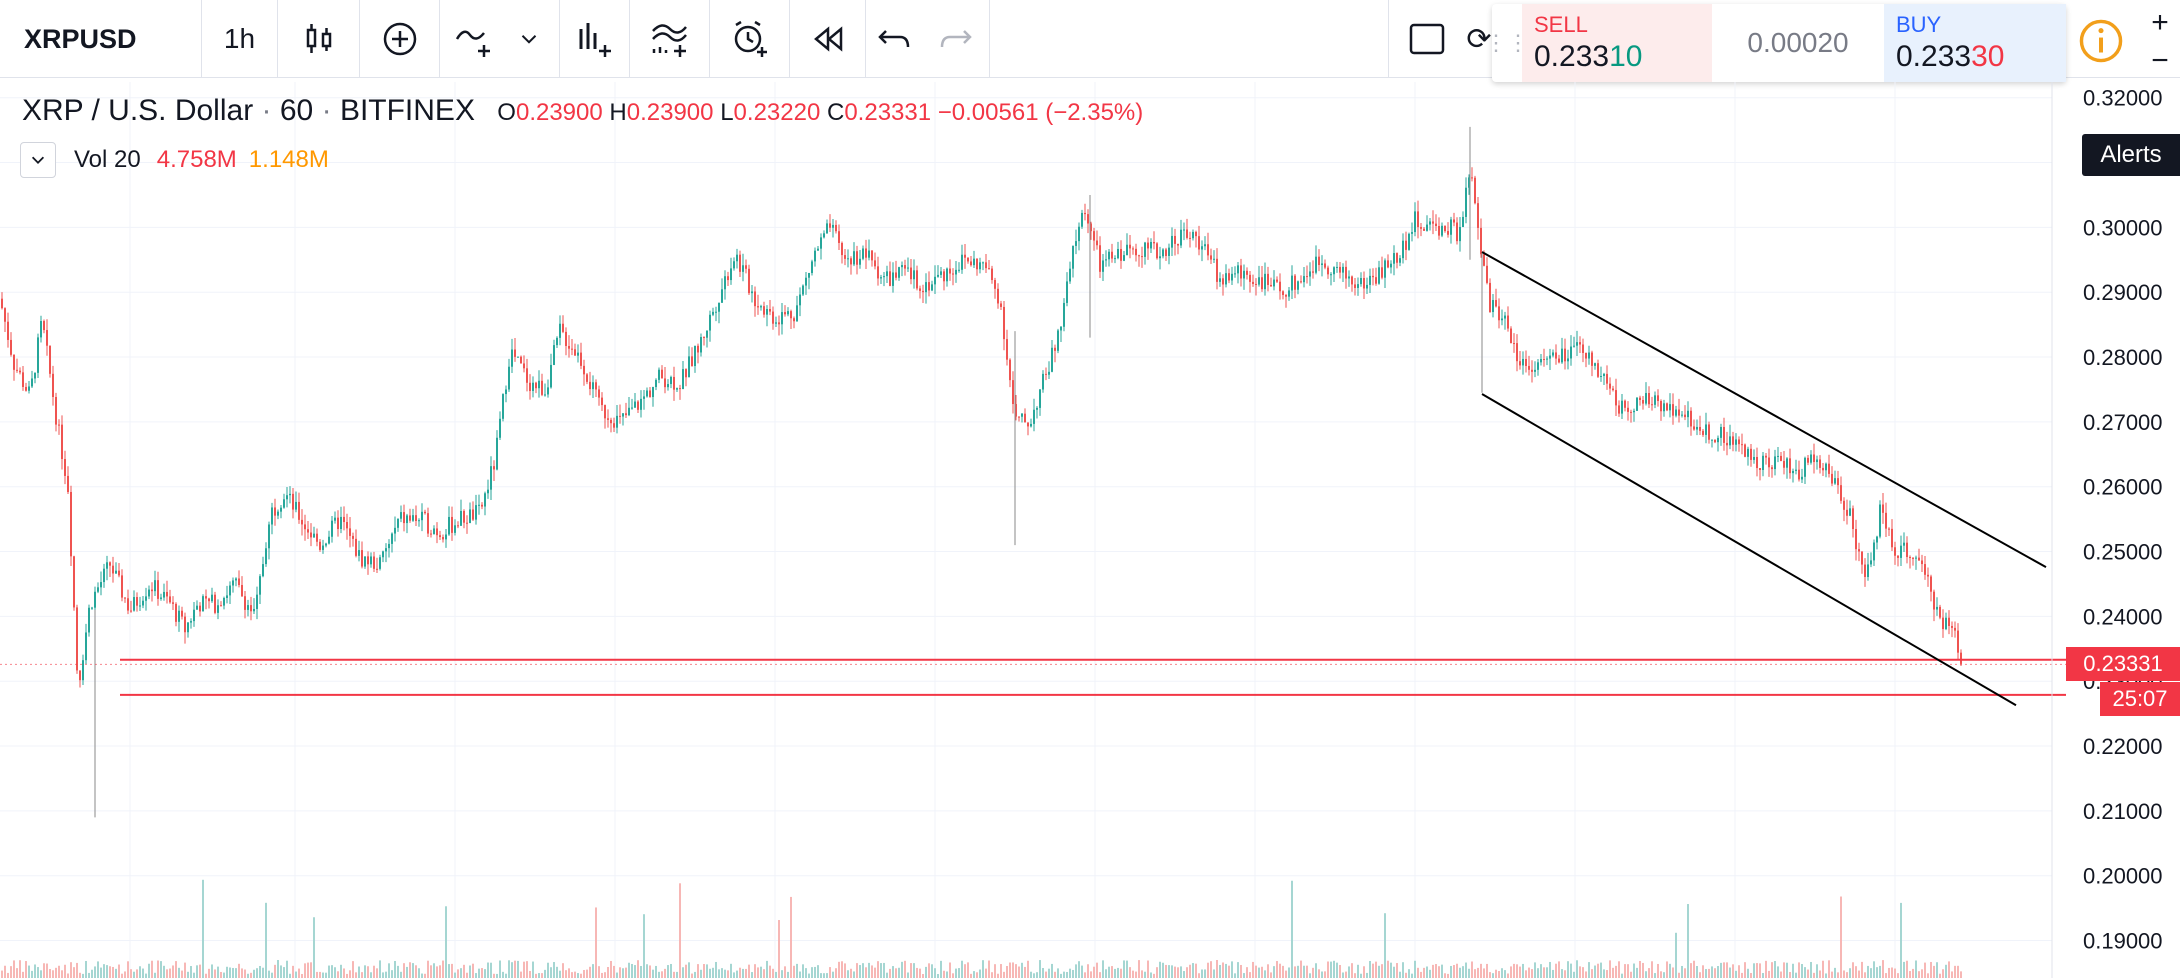  Describe the element at coordinates (956, 39) in the screenshot. I see `redo-button` at that location.